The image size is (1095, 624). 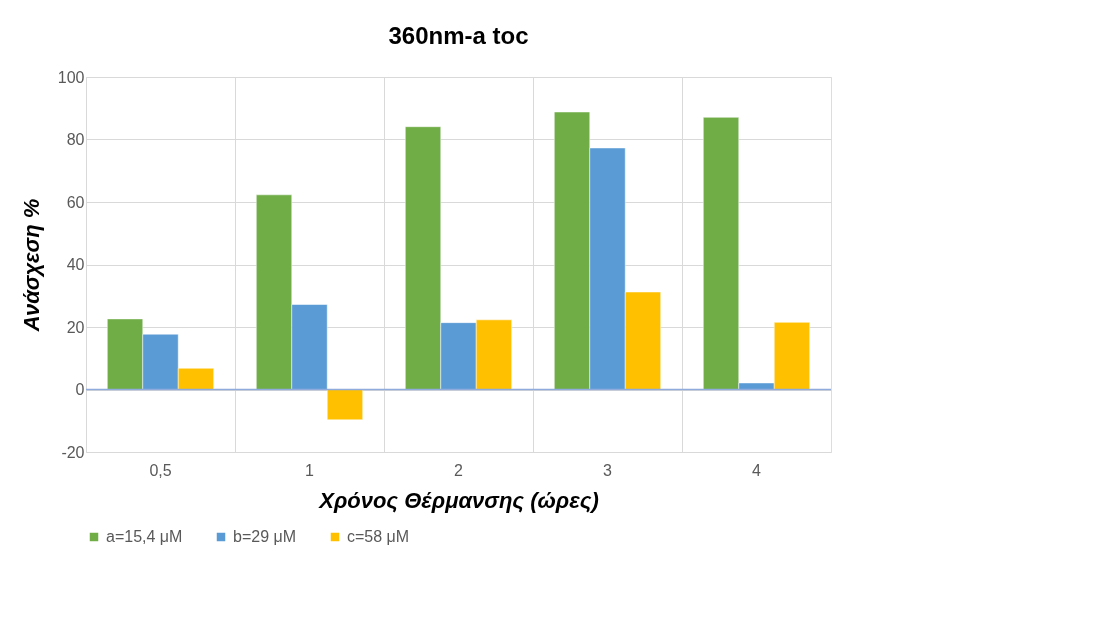 I want to click on legend-label: a=15,4 μM, so click(x=144, y=536).